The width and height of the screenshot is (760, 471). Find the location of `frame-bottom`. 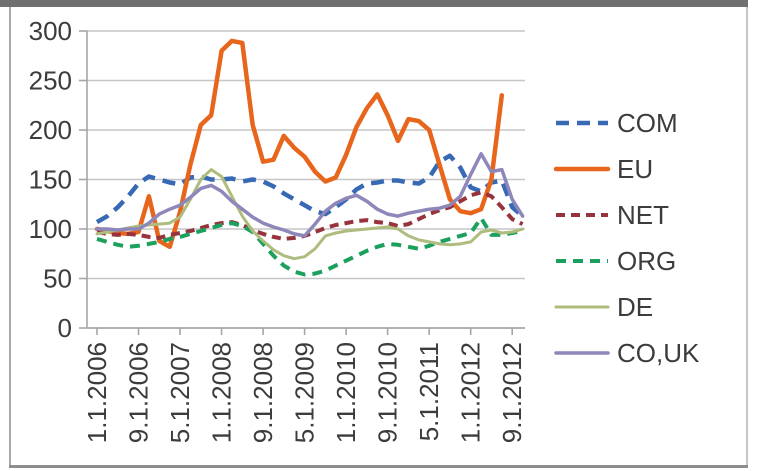

frame-bottom is located at coordinates (378, 466).